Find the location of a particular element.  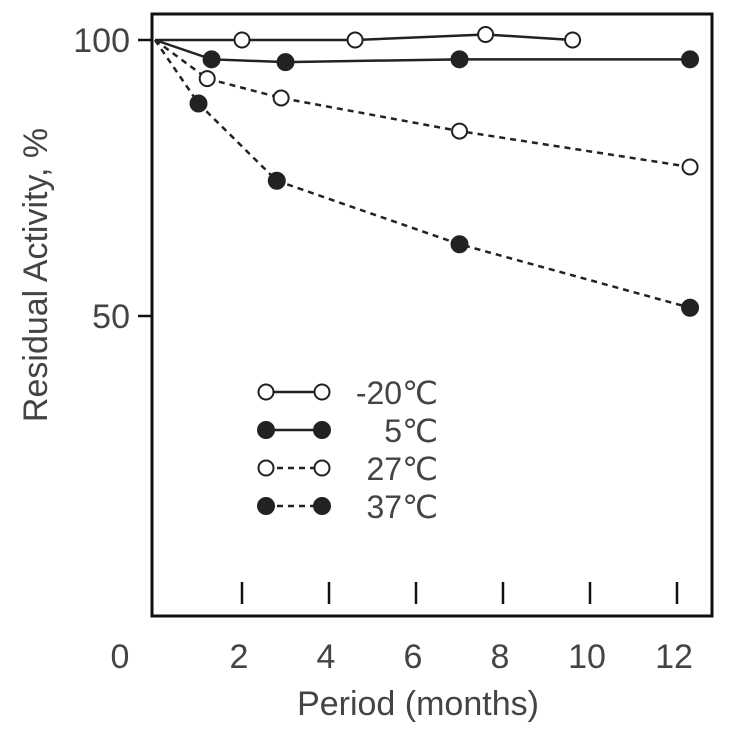

x-tick-label: 2 is located at coordinates (239, 657).